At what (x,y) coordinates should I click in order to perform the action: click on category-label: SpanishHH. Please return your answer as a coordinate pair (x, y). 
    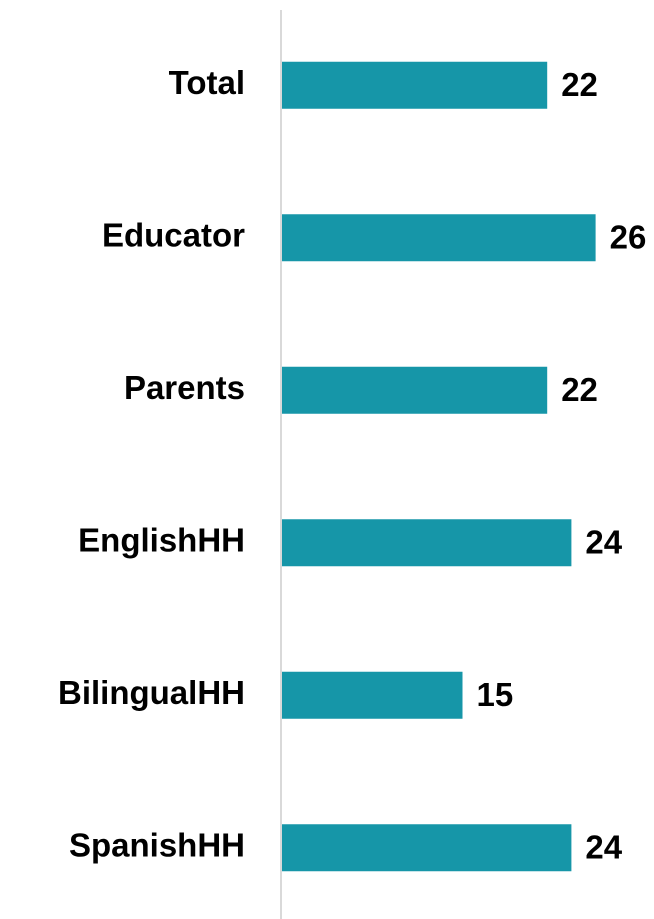
    Looking at the image, I should click on (157, 844).